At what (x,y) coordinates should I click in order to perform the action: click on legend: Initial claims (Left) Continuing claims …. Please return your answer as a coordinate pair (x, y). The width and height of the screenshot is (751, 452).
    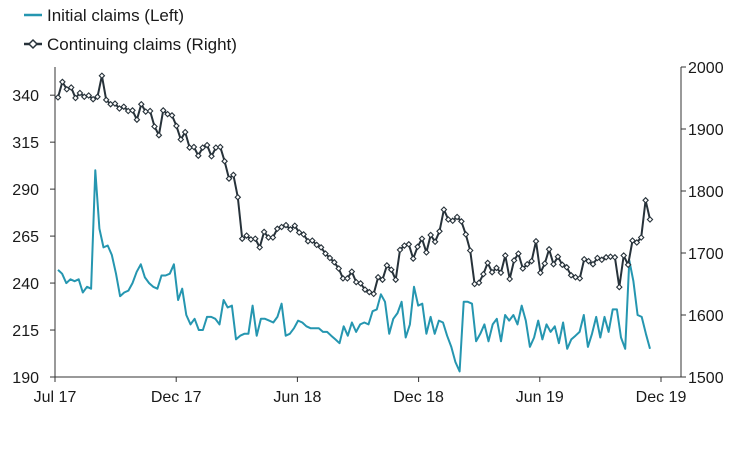
    Looking at the image, I should click on (130, 30).